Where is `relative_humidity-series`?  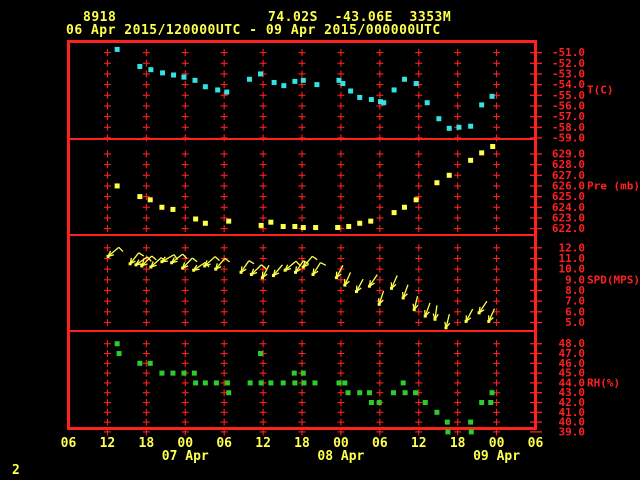 relative_humidity-series is located at coordinates (304, 388).